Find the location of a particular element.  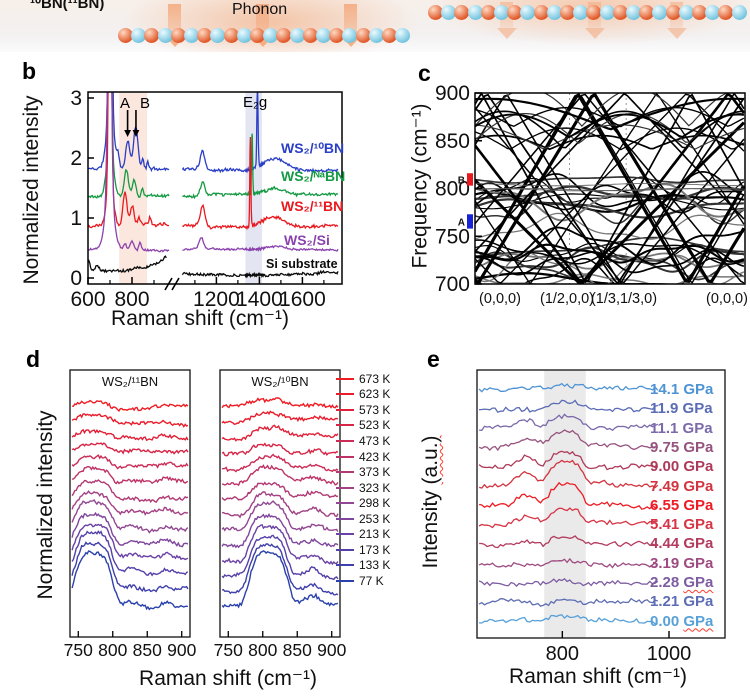

phonon-bands is located at coordinates (610, 188).